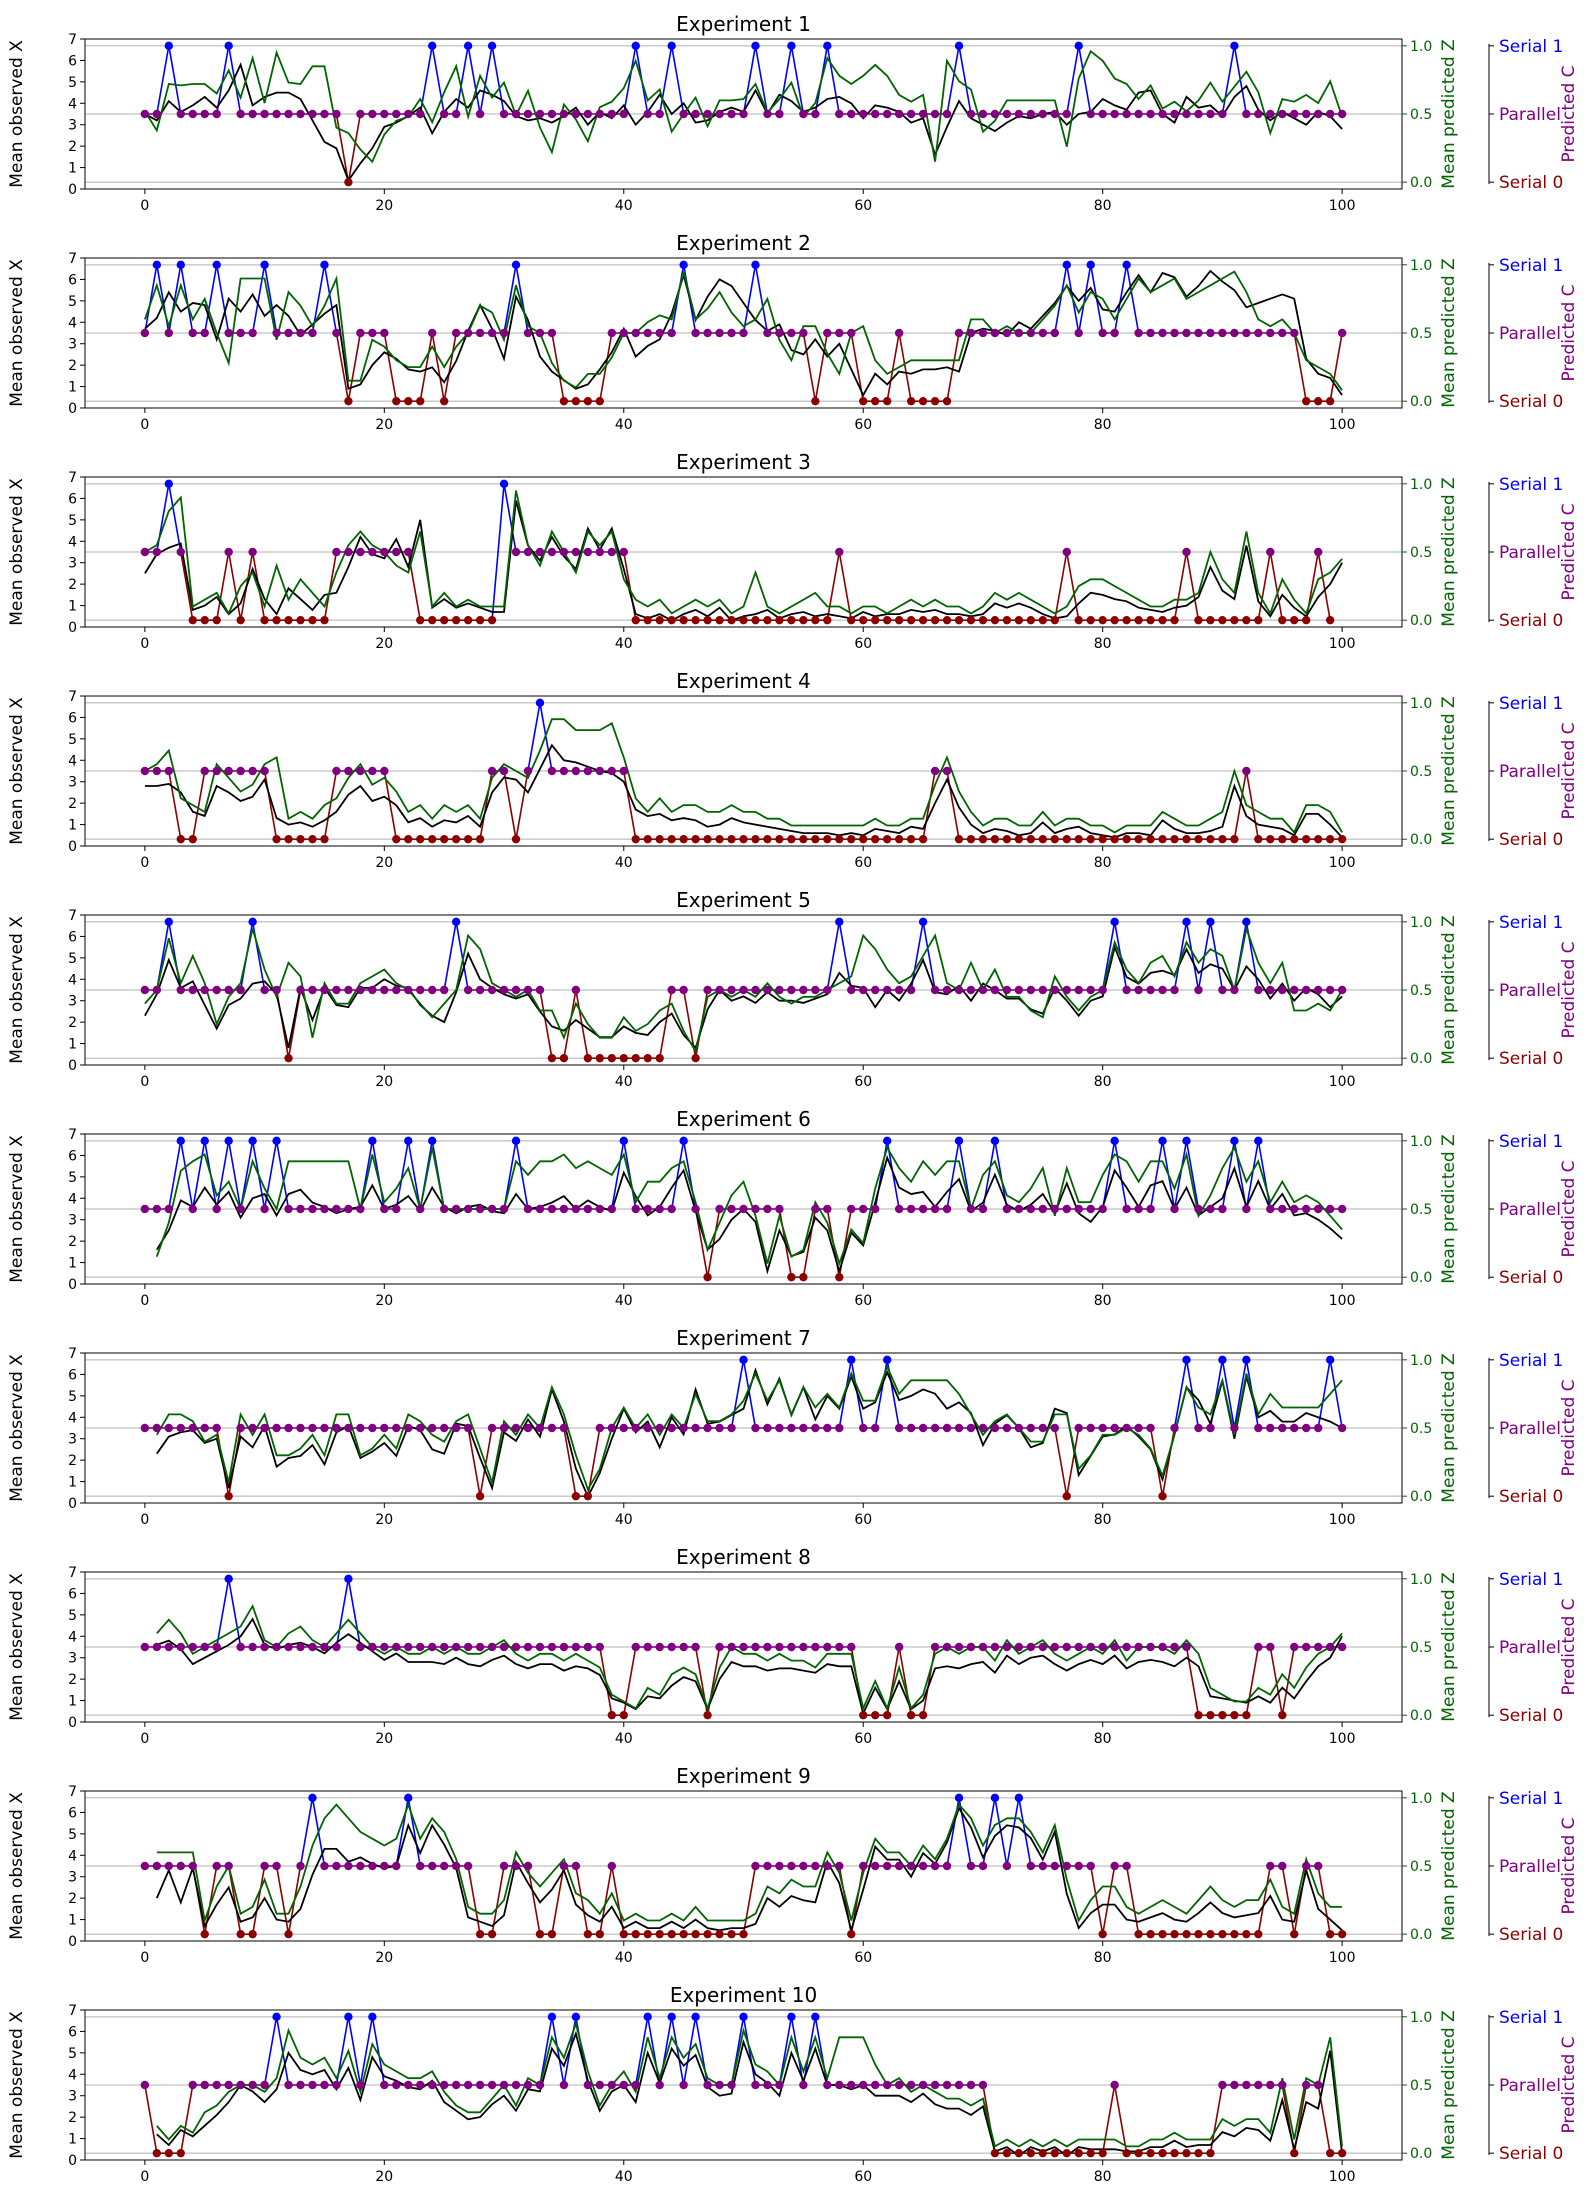 The width and height of the screenshot is (1589, 2190). I want to click on z-axis-label: Mean predicted Z, so click(1449, 2084).